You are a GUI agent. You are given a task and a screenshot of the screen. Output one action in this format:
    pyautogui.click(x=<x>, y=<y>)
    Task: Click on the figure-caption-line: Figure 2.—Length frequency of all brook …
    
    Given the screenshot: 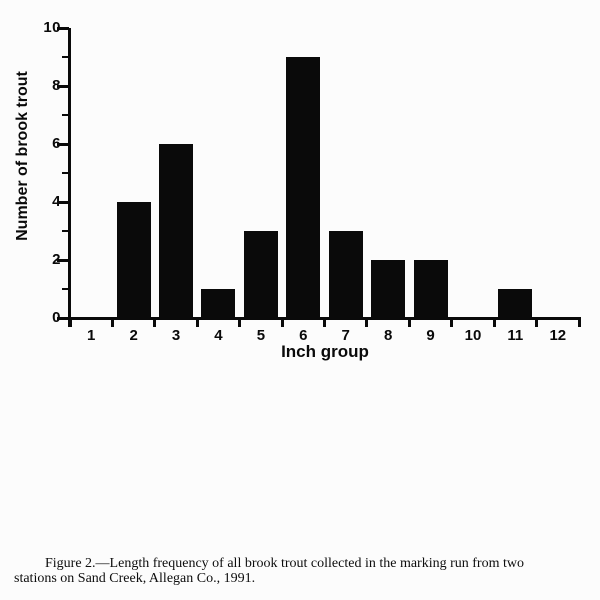 What is the action you would take?
    pyautogui.click(x=284, y=563)
    